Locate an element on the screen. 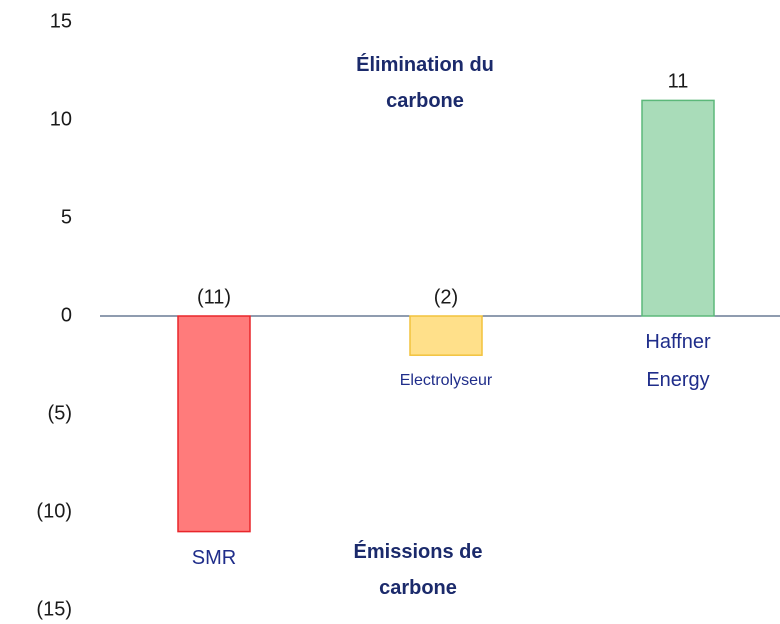 The image size is (780, 624). data-label: (11) is located at coordinates (214, 297).